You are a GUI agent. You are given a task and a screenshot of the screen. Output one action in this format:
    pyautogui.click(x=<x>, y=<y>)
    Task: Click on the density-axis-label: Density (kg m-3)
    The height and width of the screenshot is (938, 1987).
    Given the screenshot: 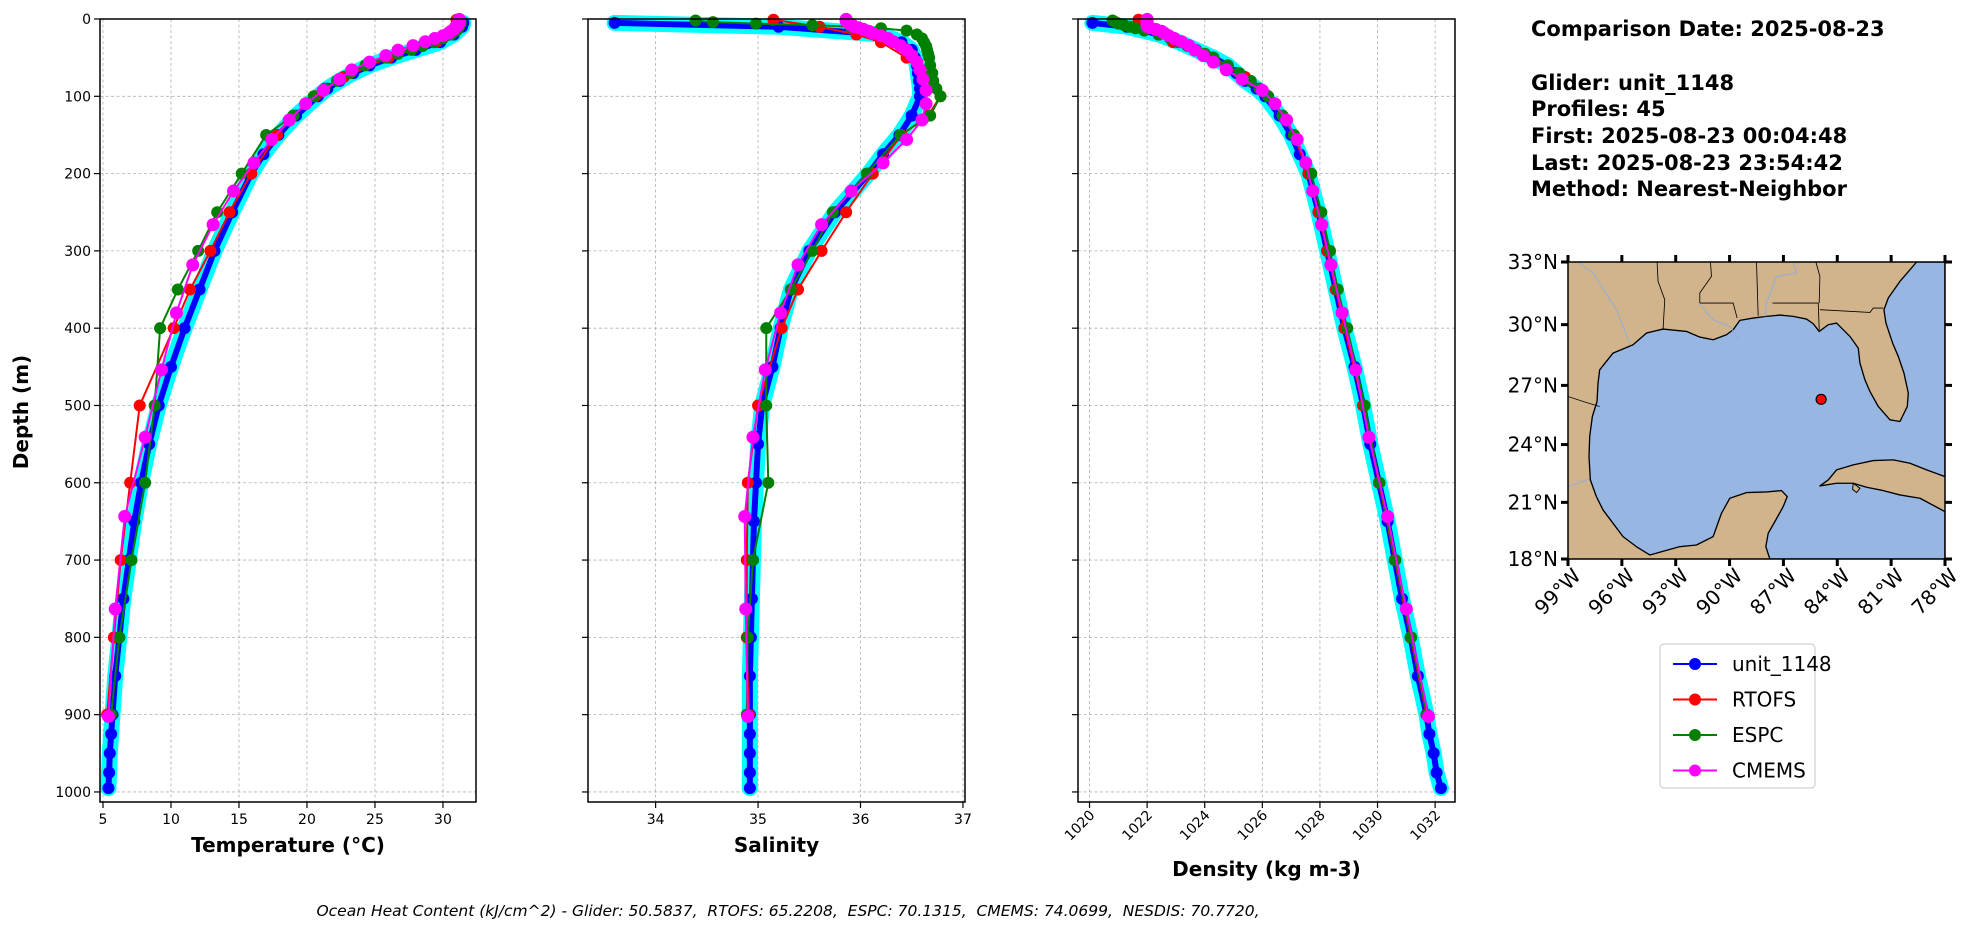 What is the action you would take?
    pyautogui.click(x=1266, y=869)
    